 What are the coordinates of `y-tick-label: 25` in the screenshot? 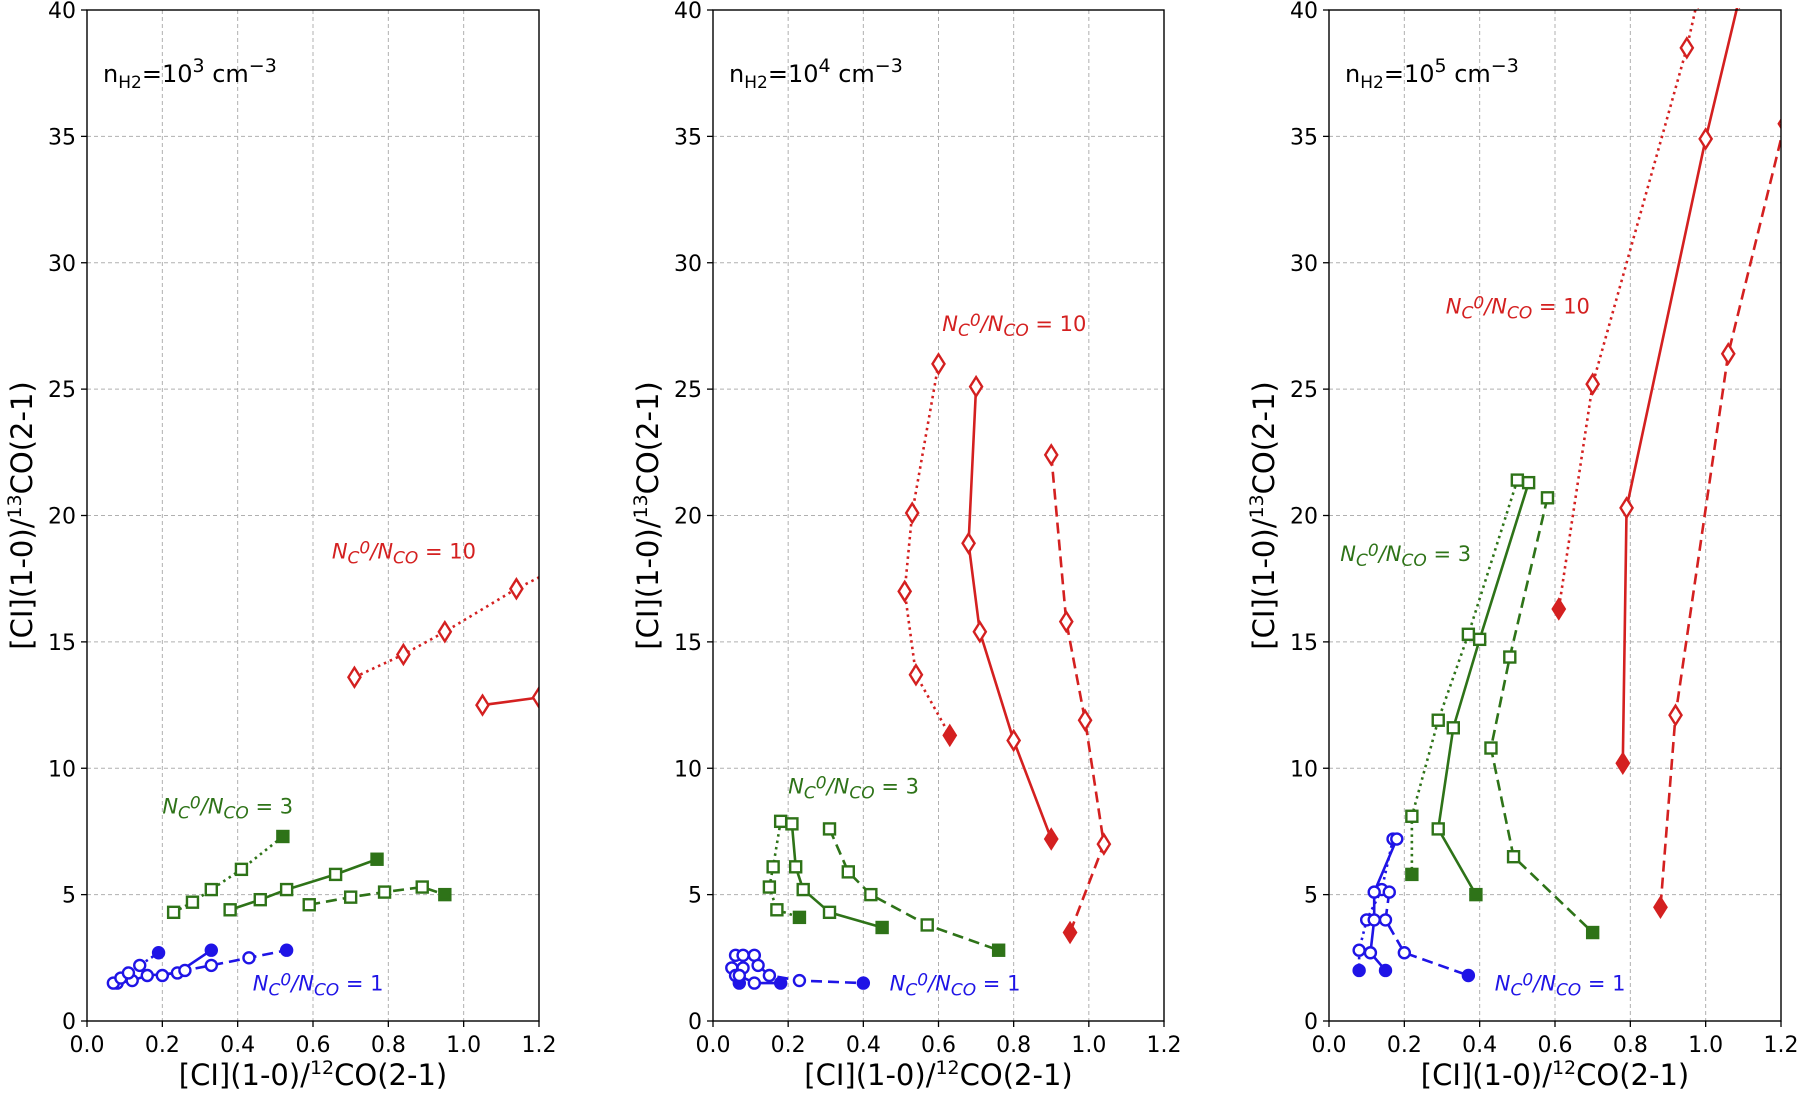 It's located at (1304, 390).